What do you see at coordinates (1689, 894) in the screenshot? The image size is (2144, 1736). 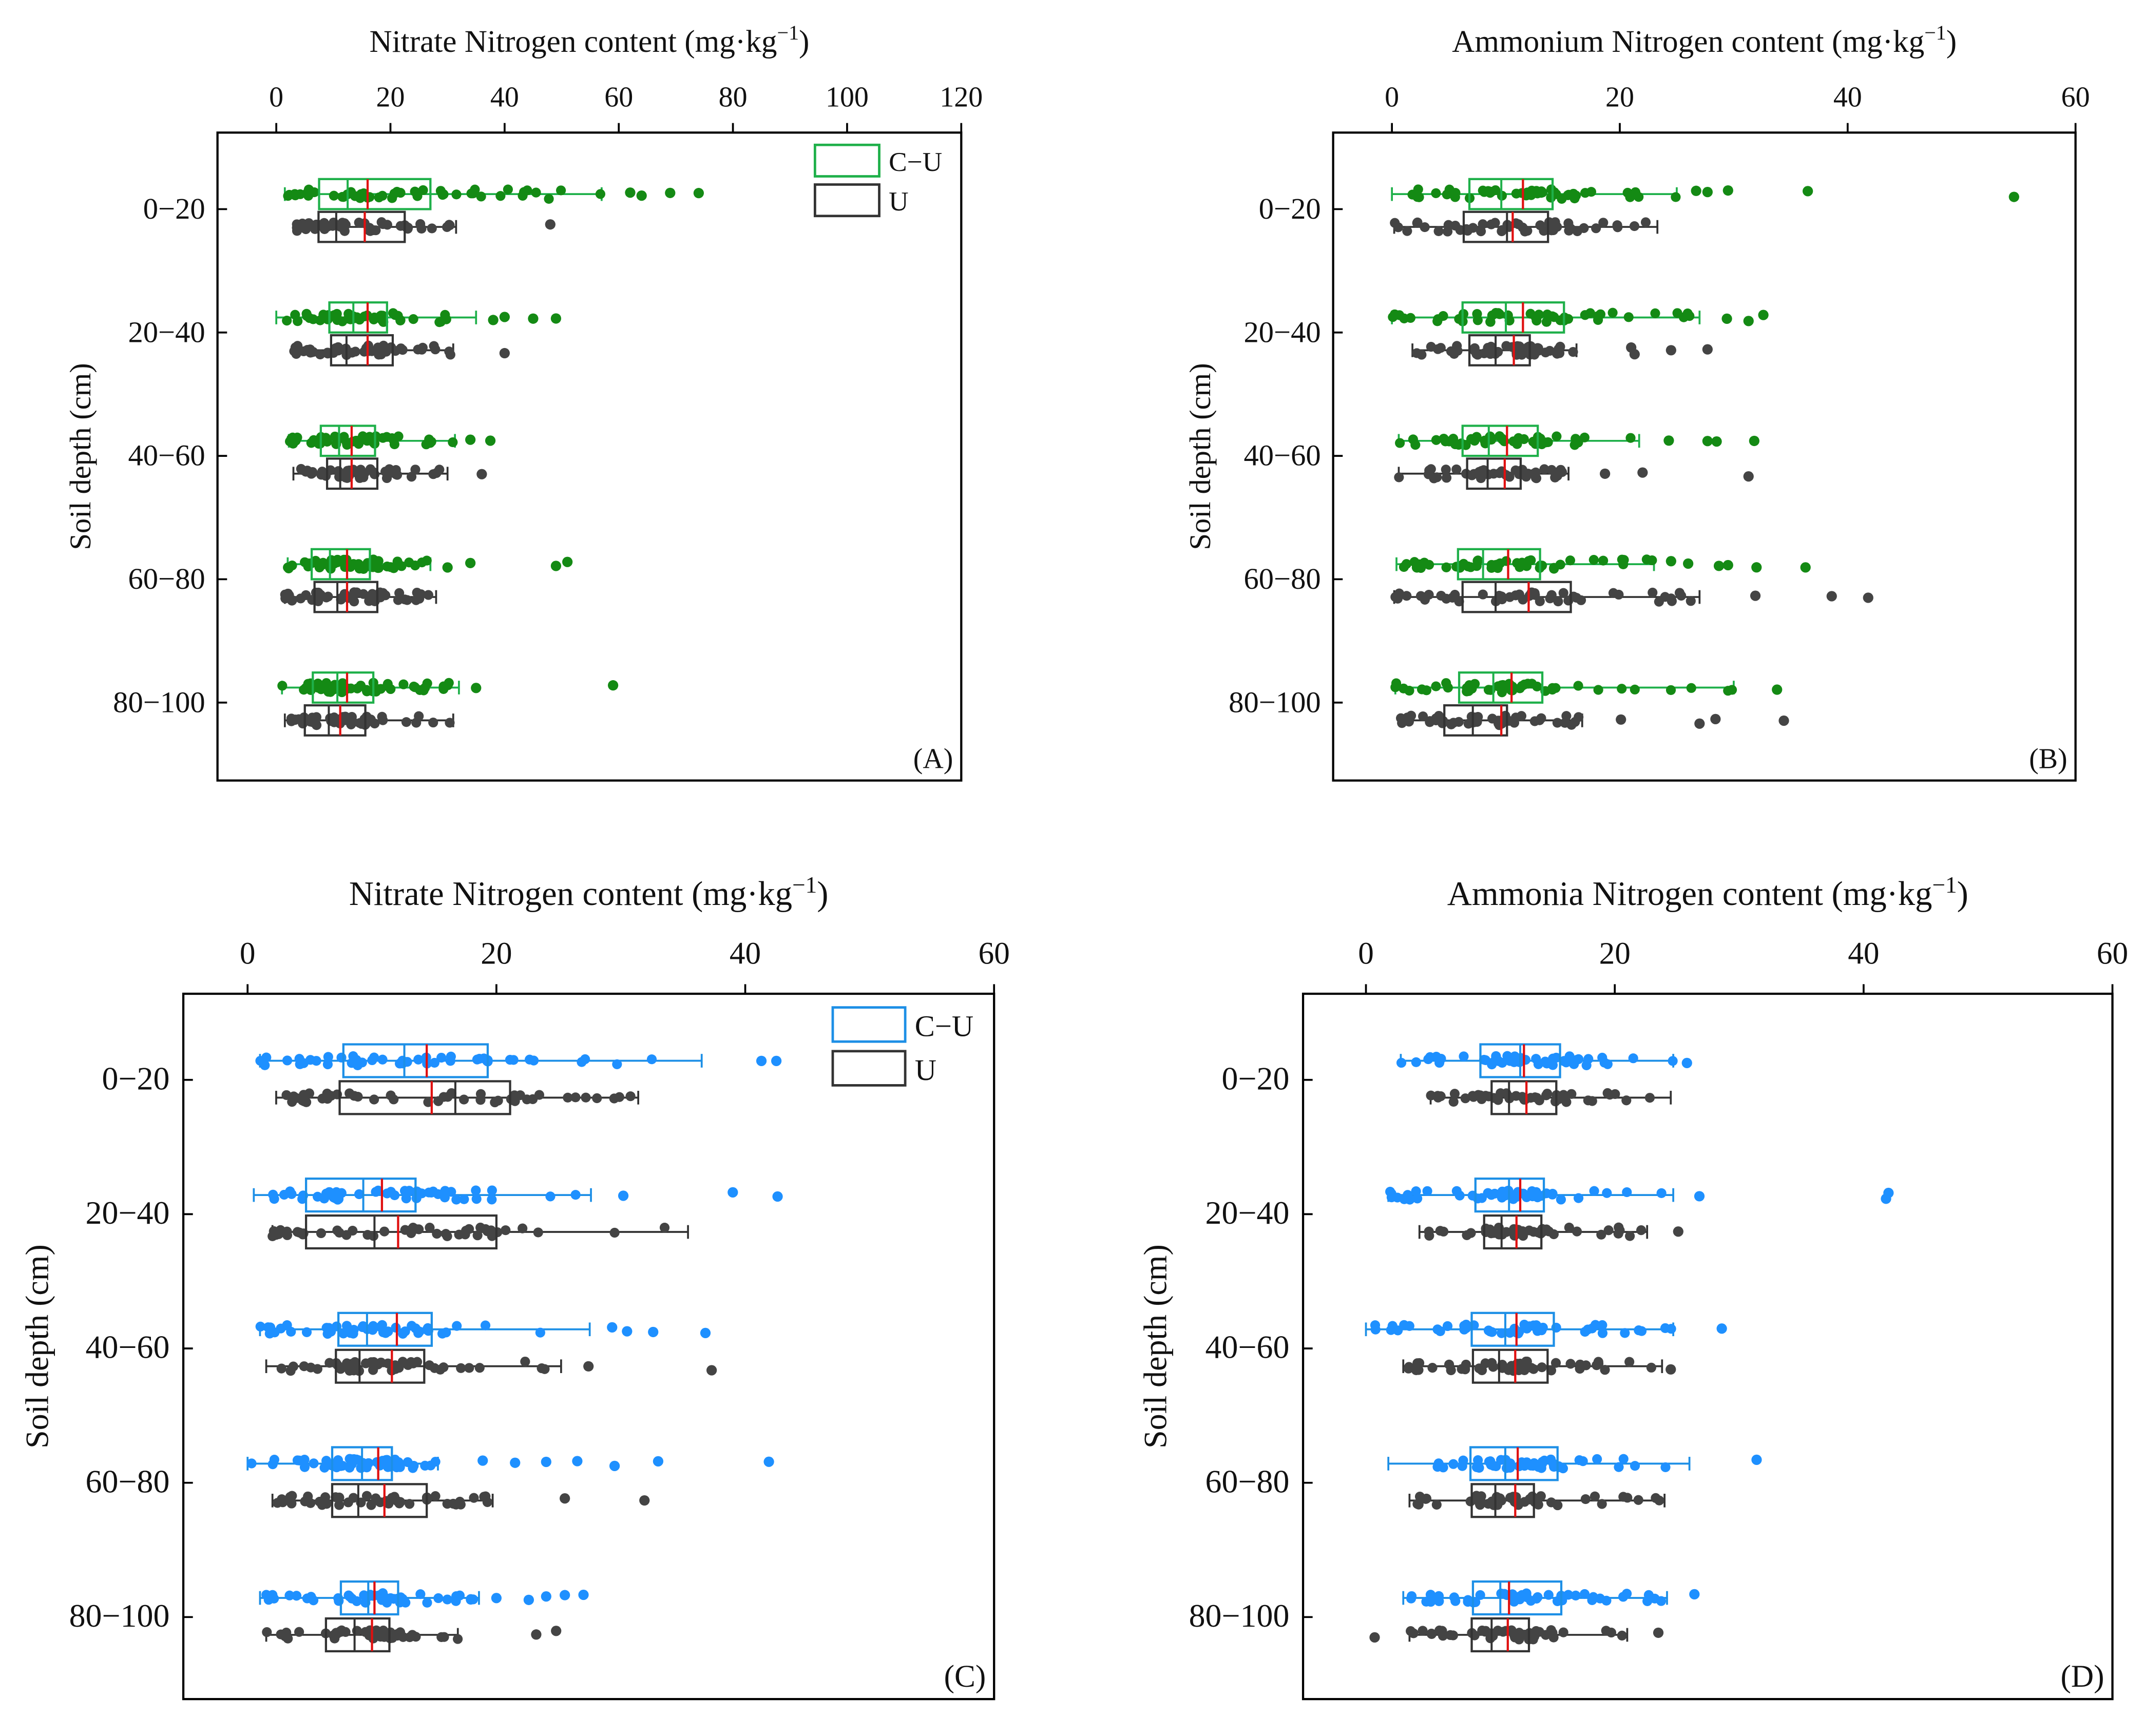 I see `x-axis-title-text: Ammonia Nitrogen content (mg·kg` at bounding box center [1689, 894].